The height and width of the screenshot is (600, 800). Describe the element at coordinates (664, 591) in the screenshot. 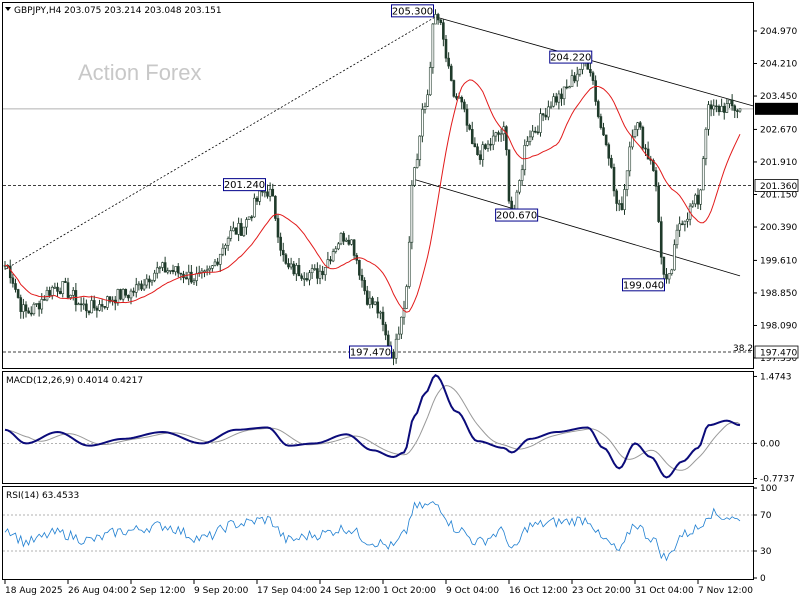

I see `time-tick-label: 31 Oct 04:00` at that location.